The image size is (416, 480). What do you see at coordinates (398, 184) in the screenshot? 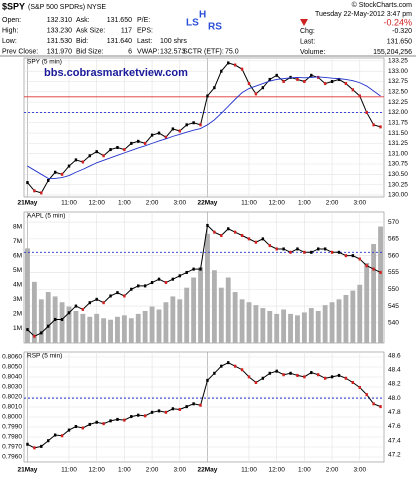
I see `y-tick-label: 130.25` at bounding box center [398, 184].